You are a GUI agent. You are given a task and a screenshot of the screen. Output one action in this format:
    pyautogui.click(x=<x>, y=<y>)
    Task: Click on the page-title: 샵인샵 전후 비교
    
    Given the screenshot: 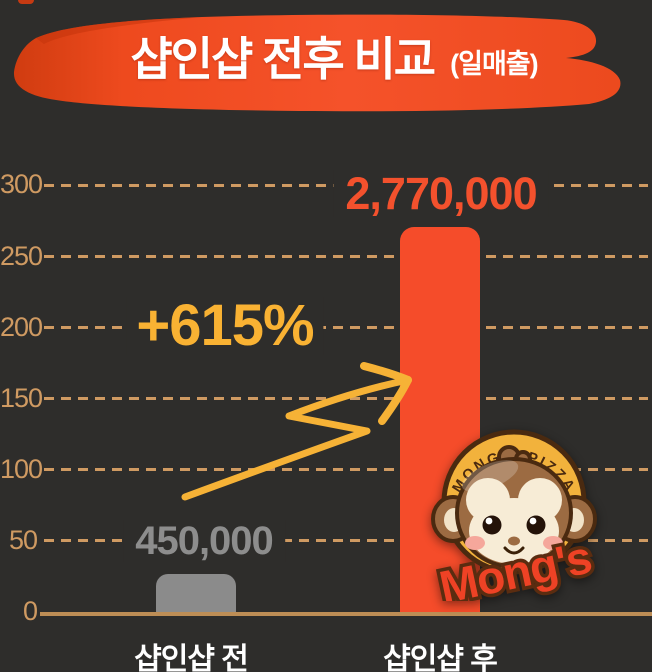 What is the action you would take?
    pyautogui.click(x=283, y=59)
    